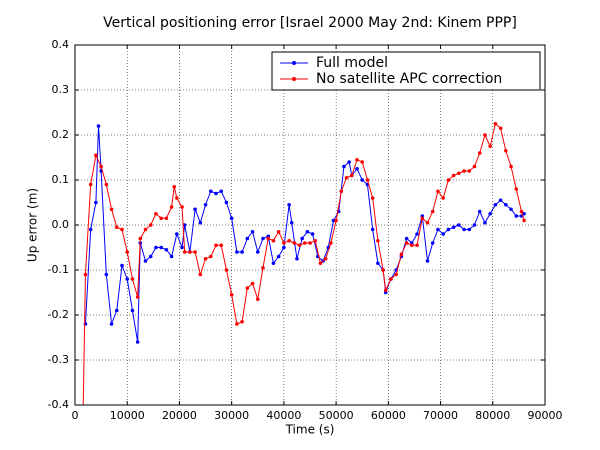 The image size is (600, 450). What do you see at coordinates (127, 415) in the screenshot?
I see `x-tick-label: 10000` at bounding box center [127, 415].